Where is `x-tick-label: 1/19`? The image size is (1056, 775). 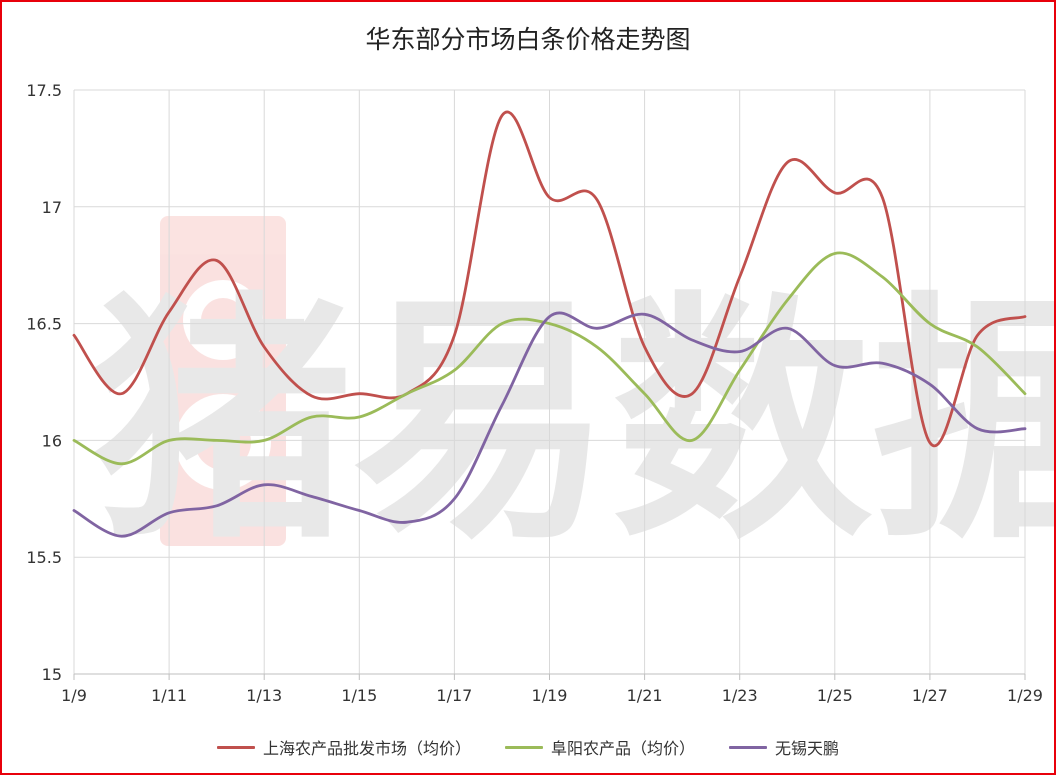
x-tick-label: 1/19 is located at coordinates (550, 695).